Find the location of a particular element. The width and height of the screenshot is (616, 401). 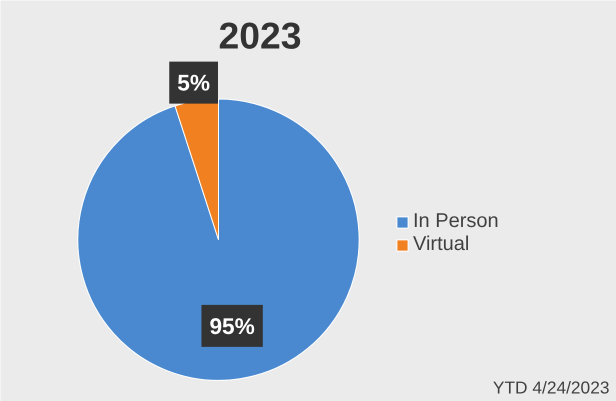

legend-label: In Person is located at coordinates (456, 221).